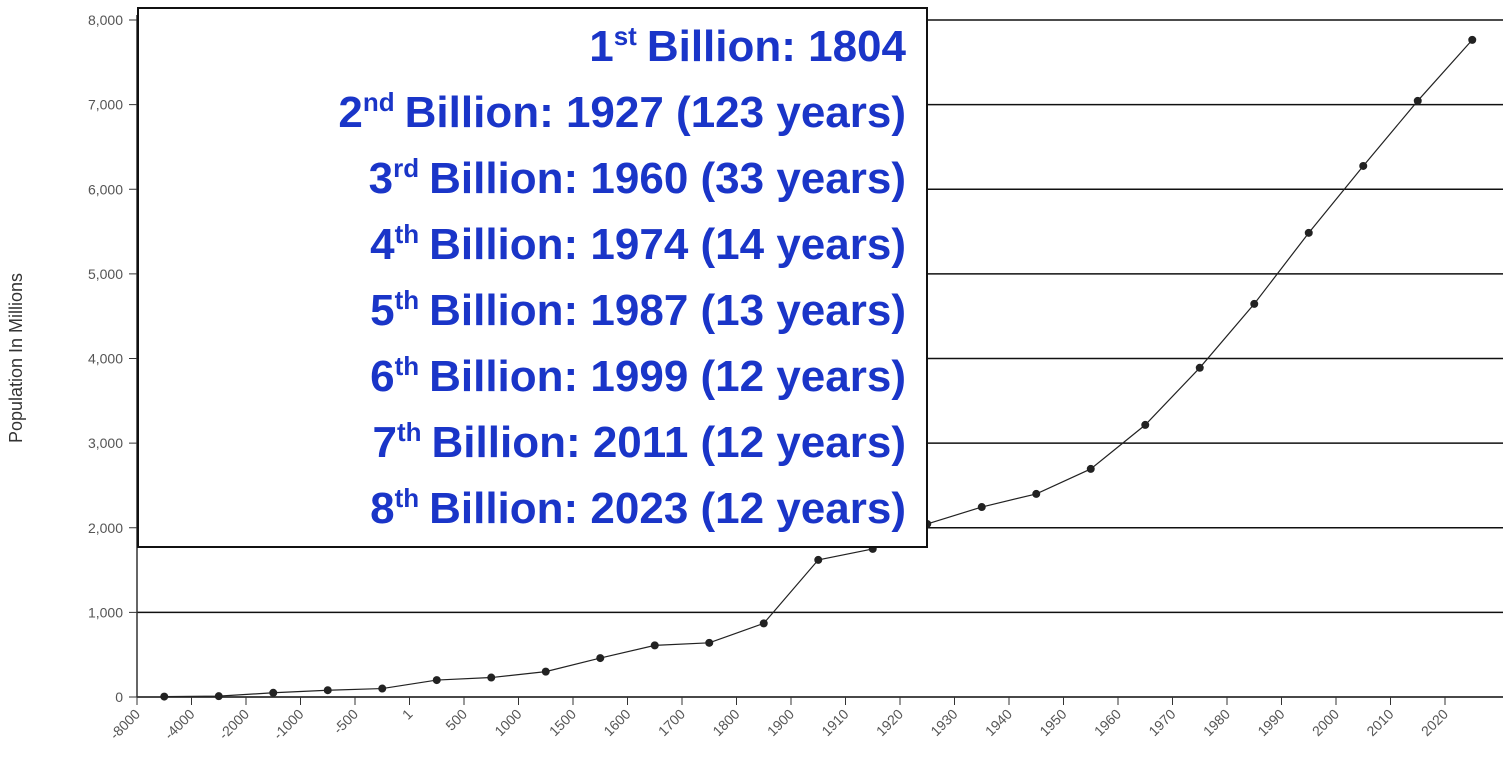 The height and width of the screenshot is (778, 1503). Describe the element at coordinates (1216, 722) in the screenshot. I see `x-tick-label: 1980` at that location.